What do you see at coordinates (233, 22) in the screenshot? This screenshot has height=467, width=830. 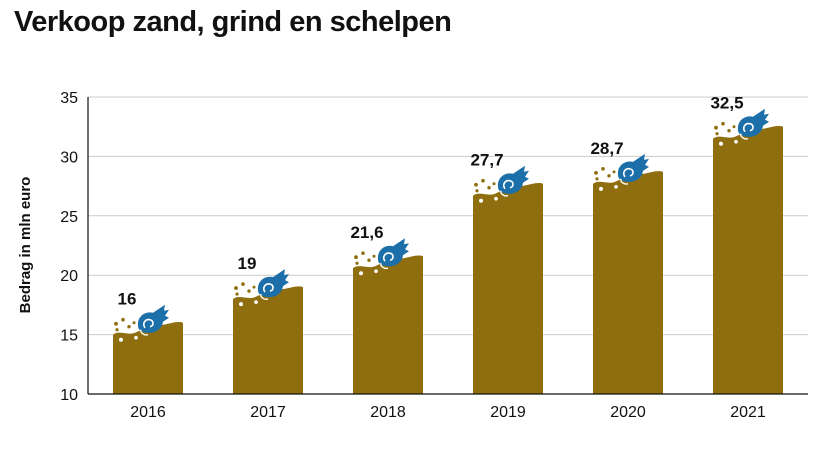 I see `chart-title: Verkoop zand, grind en schelpen` at bounding box center [233, 22].